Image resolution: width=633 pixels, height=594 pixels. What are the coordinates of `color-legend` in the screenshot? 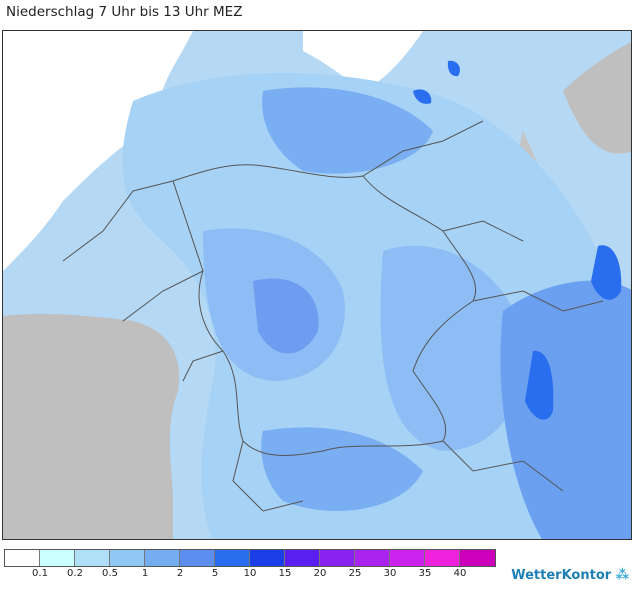 It's located at (250, 558).